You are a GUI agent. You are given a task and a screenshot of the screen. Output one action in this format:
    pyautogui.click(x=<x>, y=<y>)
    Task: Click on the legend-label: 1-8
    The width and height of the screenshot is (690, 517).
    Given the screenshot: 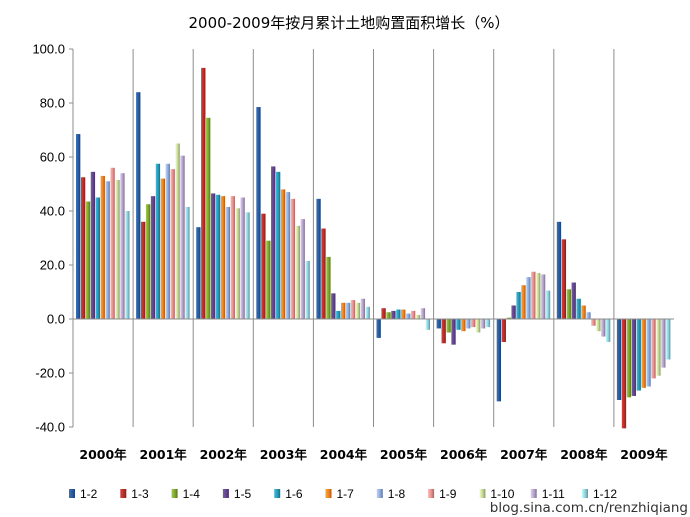 What is the action you would take?
    pyautogui.click(x=397, y=494)
    